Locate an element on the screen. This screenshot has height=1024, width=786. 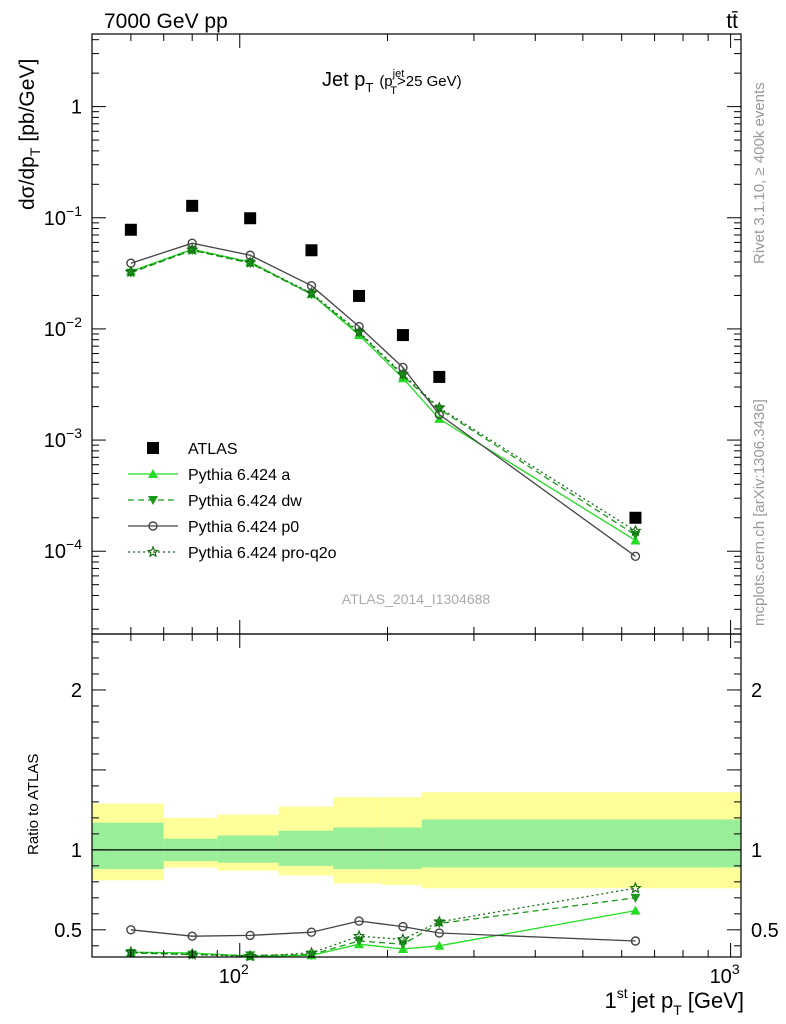
x-tick-mantissa: 10 is located at coordinates (230, 977).